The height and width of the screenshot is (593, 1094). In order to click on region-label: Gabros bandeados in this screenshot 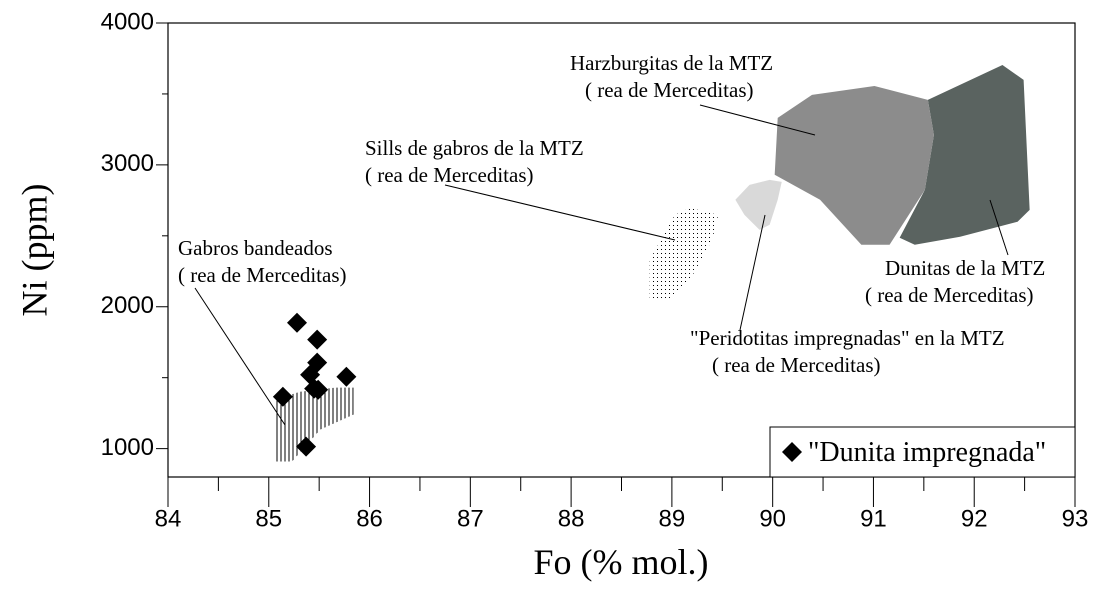, I will do `click(255, 248)`.